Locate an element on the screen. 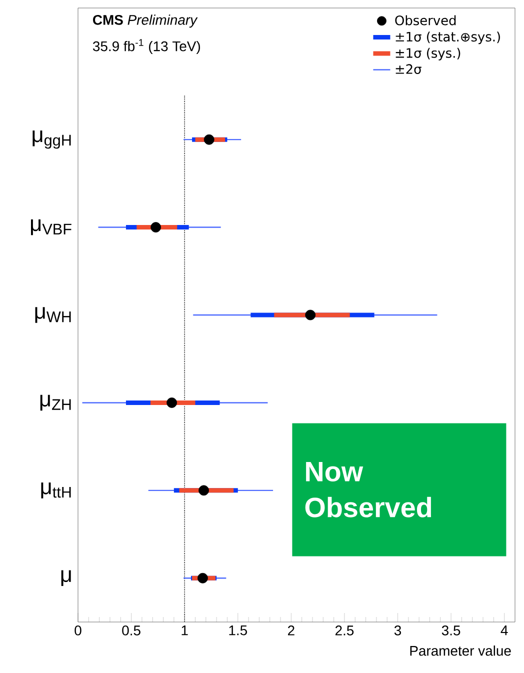 This screenshot has height=673, width=524. x-tick-label: 1 is located at coordinates (185, 631).